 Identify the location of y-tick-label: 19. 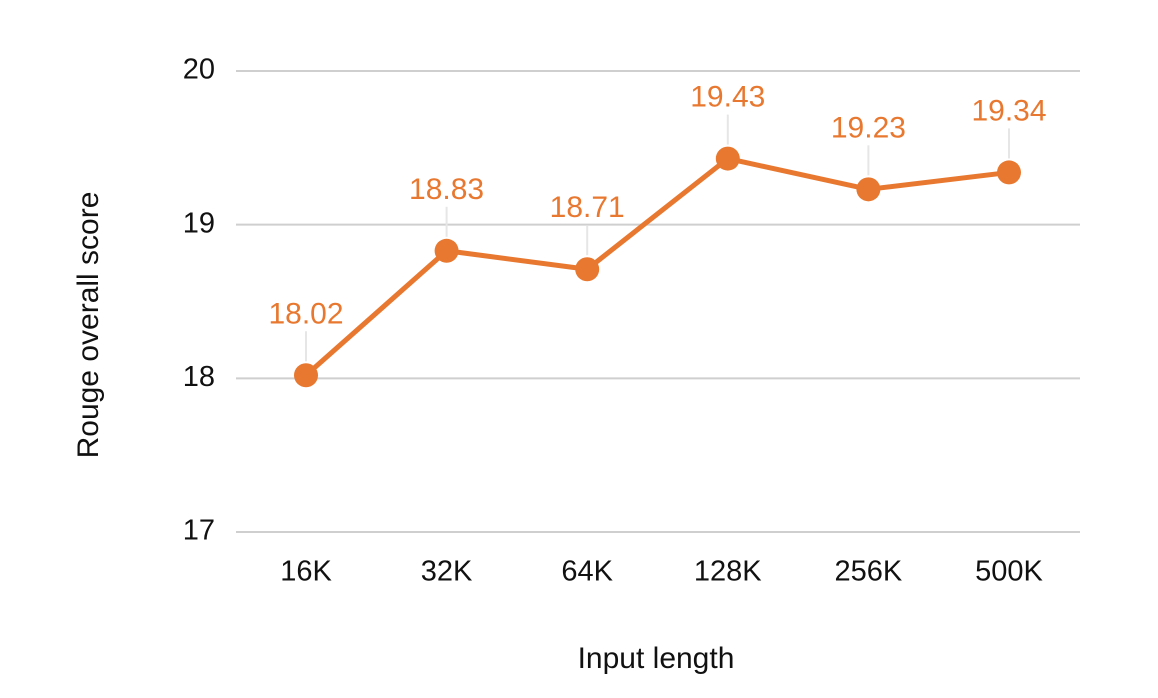
(199, 223).